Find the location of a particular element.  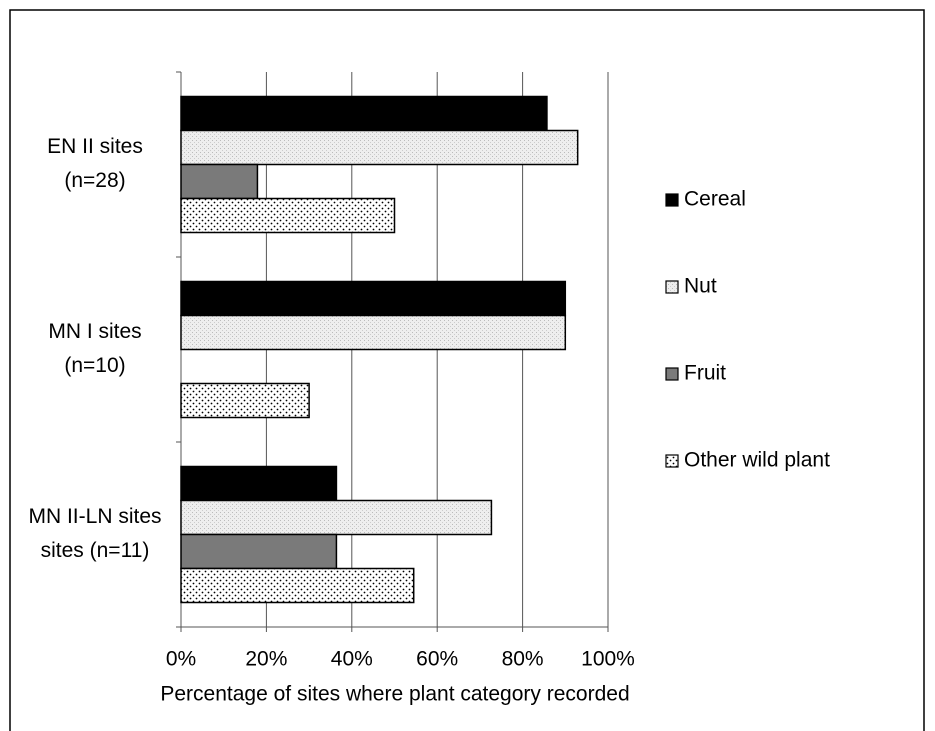

legend-label: Cereal is located at coordinates (715, 199).